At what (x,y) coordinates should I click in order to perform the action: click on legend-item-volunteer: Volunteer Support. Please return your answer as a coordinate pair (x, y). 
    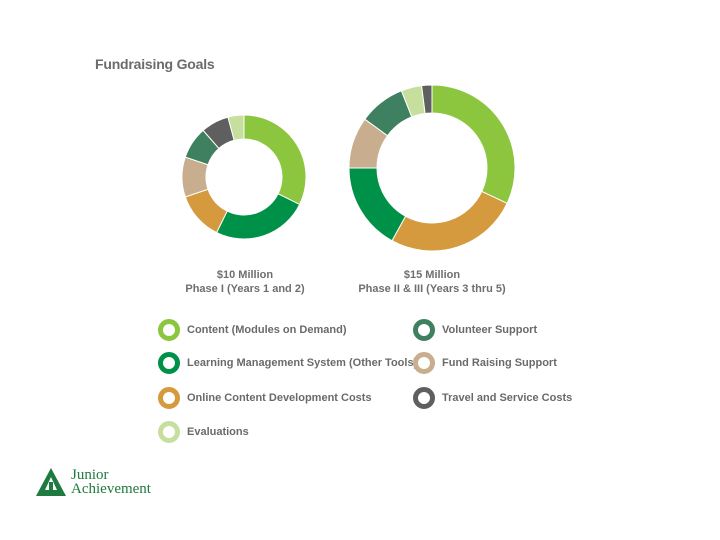
    Looking at the image, I should click on (475, 330).